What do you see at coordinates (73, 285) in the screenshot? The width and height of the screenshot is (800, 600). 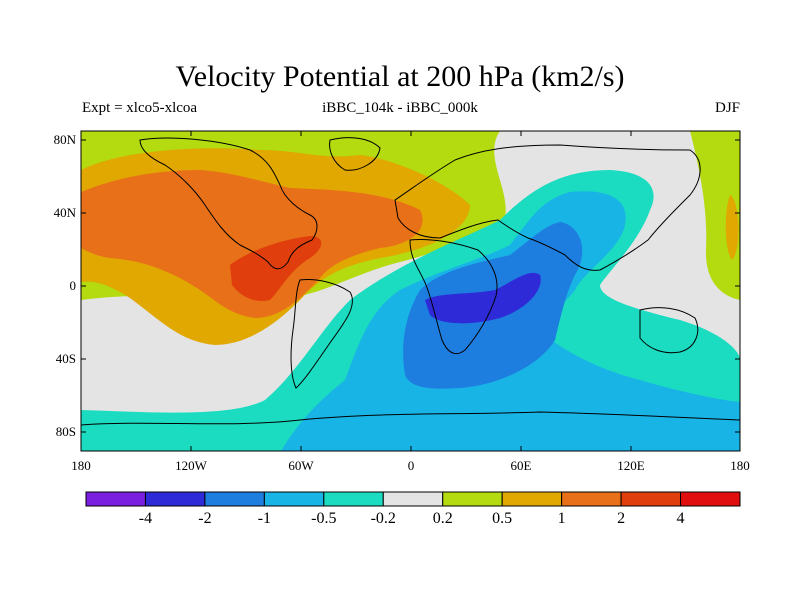 I see `lat-label: 0` at bounding box center [73, 285].